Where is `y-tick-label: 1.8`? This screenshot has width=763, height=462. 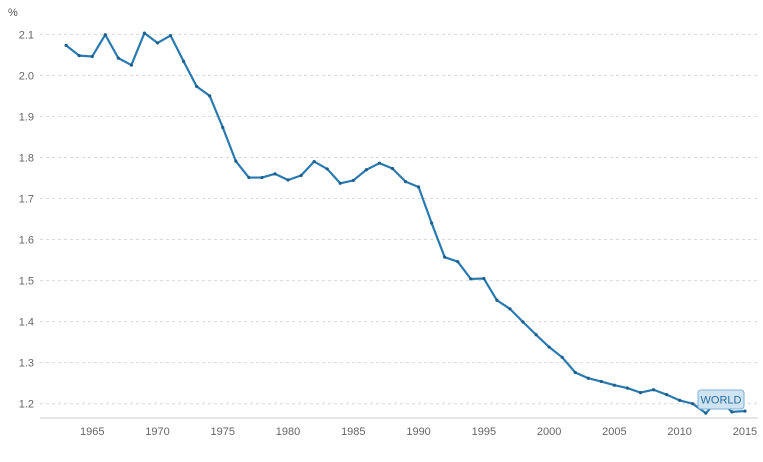 y-tick-label: 1.8 is located at coordinates (26, 158).